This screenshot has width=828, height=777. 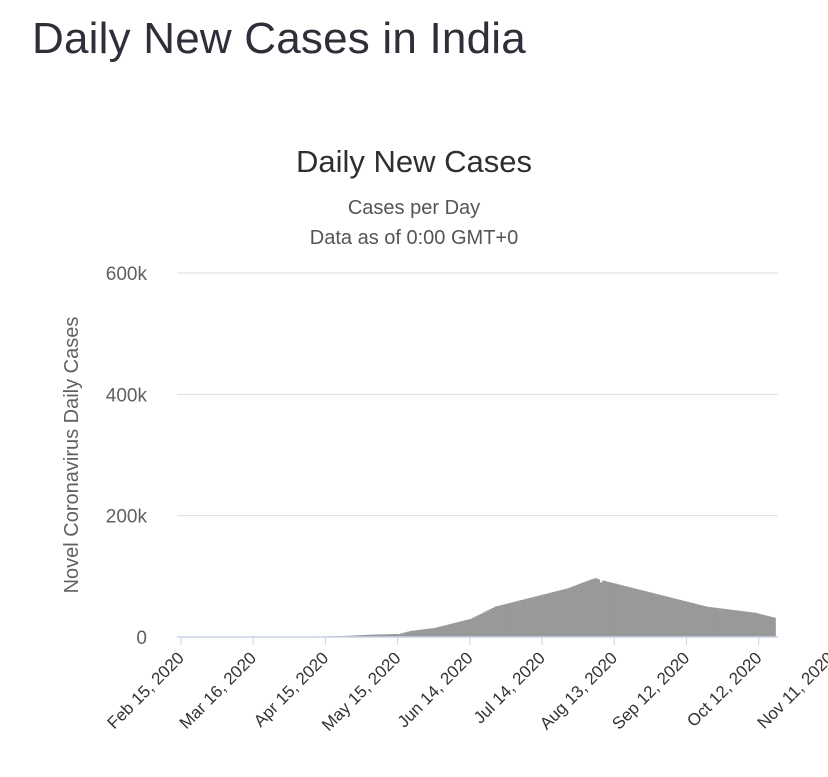 What do you see at coordinates (72, 455) in the screenshot?
I see `y-axis-label: Novel Coronavirus Daily Cases` at bounding box center [72, 455].